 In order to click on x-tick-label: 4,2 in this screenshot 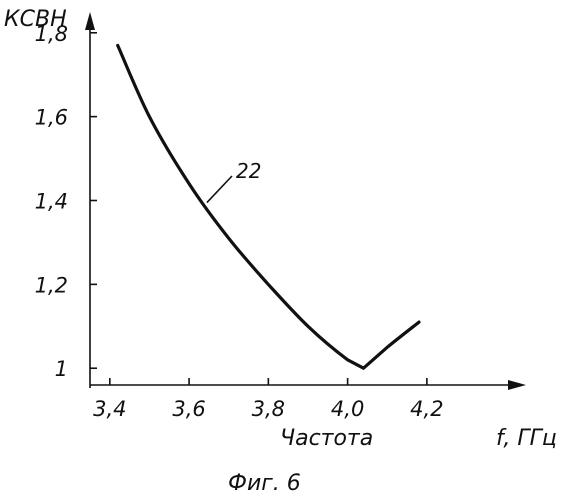, I will do `click(426, 409)`.